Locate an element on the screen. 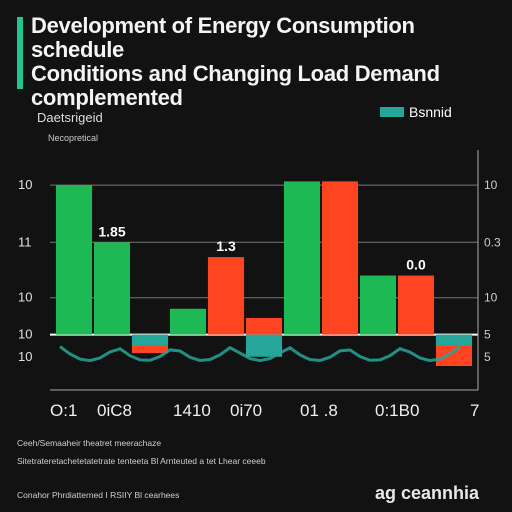 This screenshot has height=512, width=512. legend-label: Bsnnid is located at coordinates (430, 112).